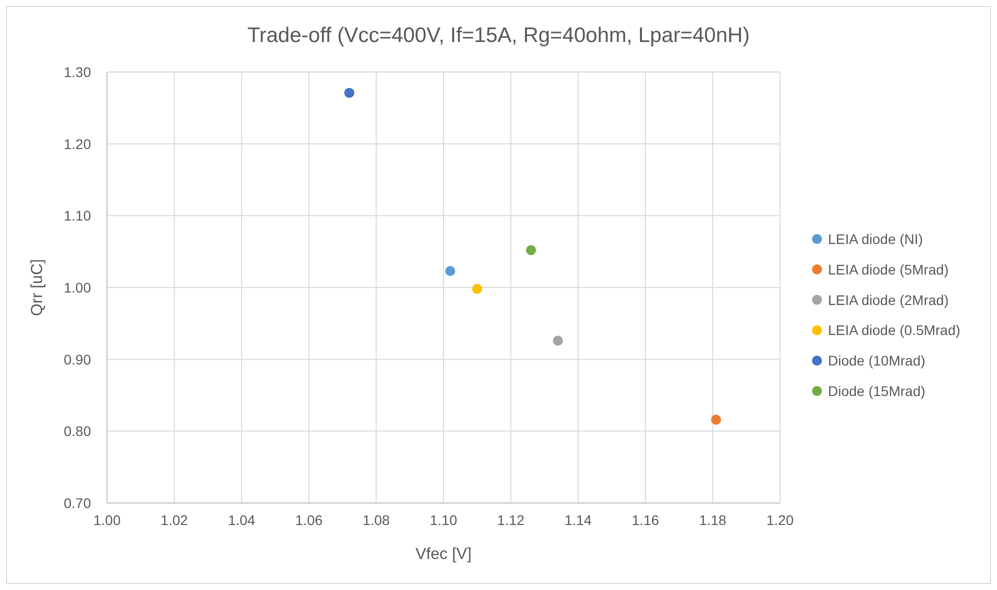  I want to click on y-axis-title: Qrr [uC], so click(37, 287).